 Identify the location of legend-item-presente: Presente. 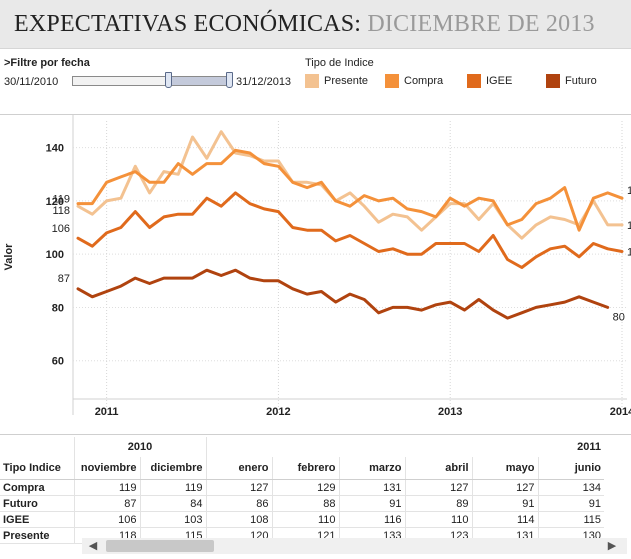
(336, 81).